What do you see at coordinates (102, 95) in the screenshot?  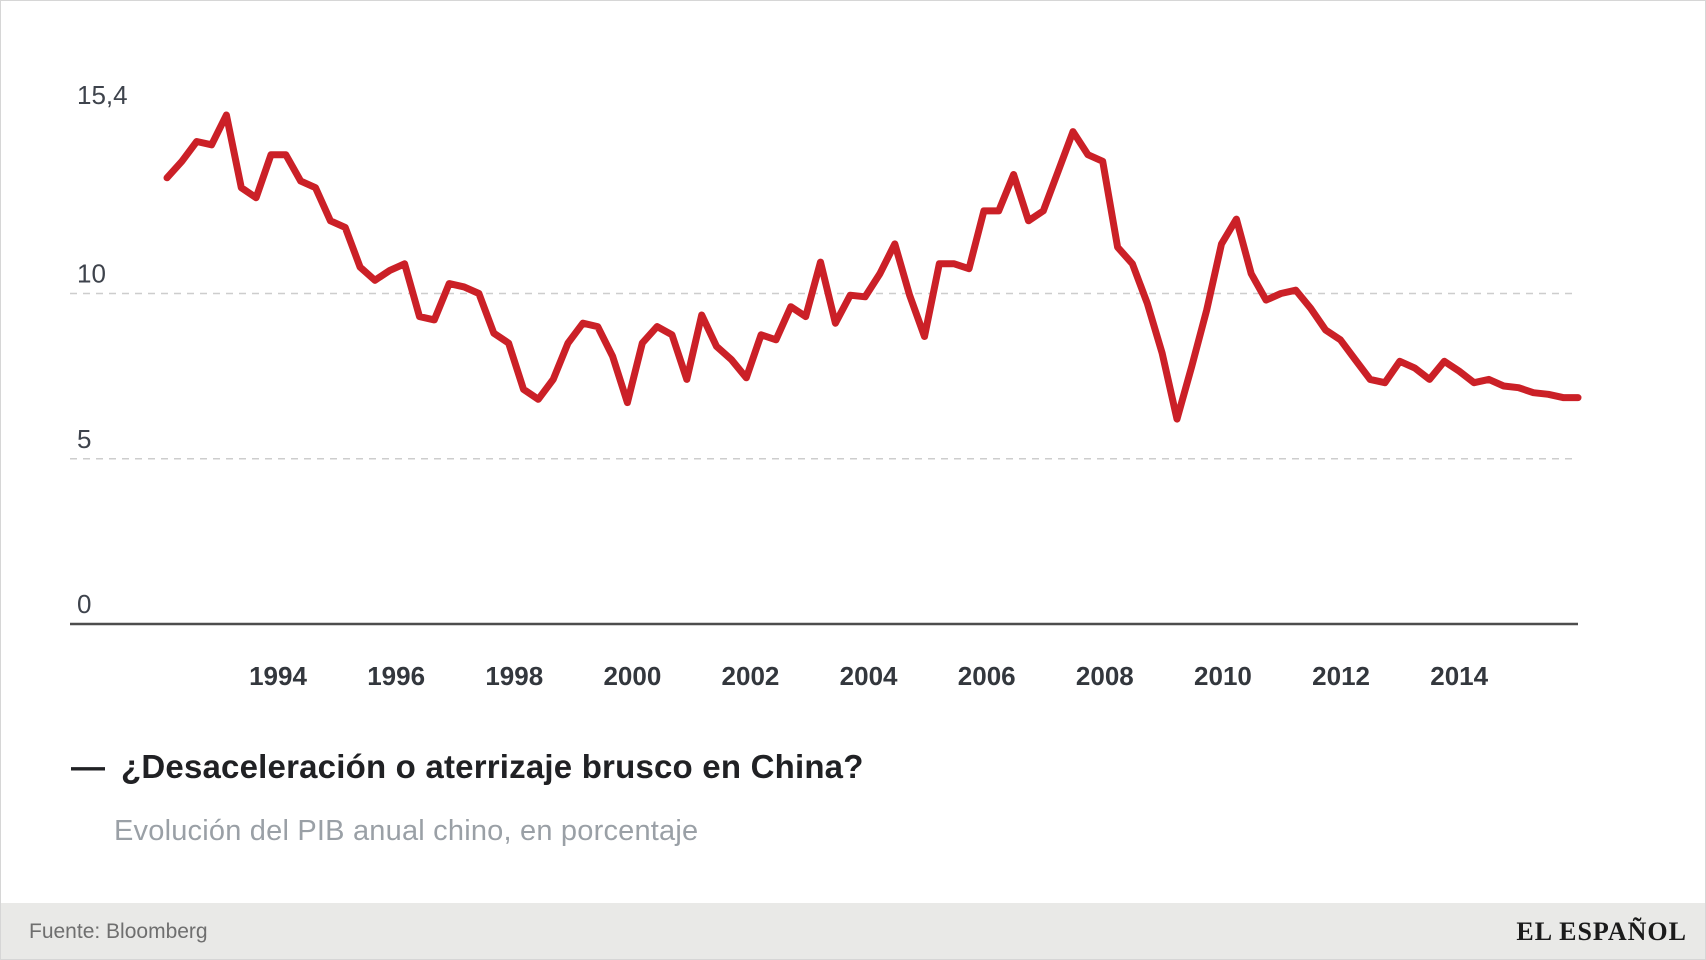 I see `y-tick-15.4: 15,4` at bounding box center [102, 95].